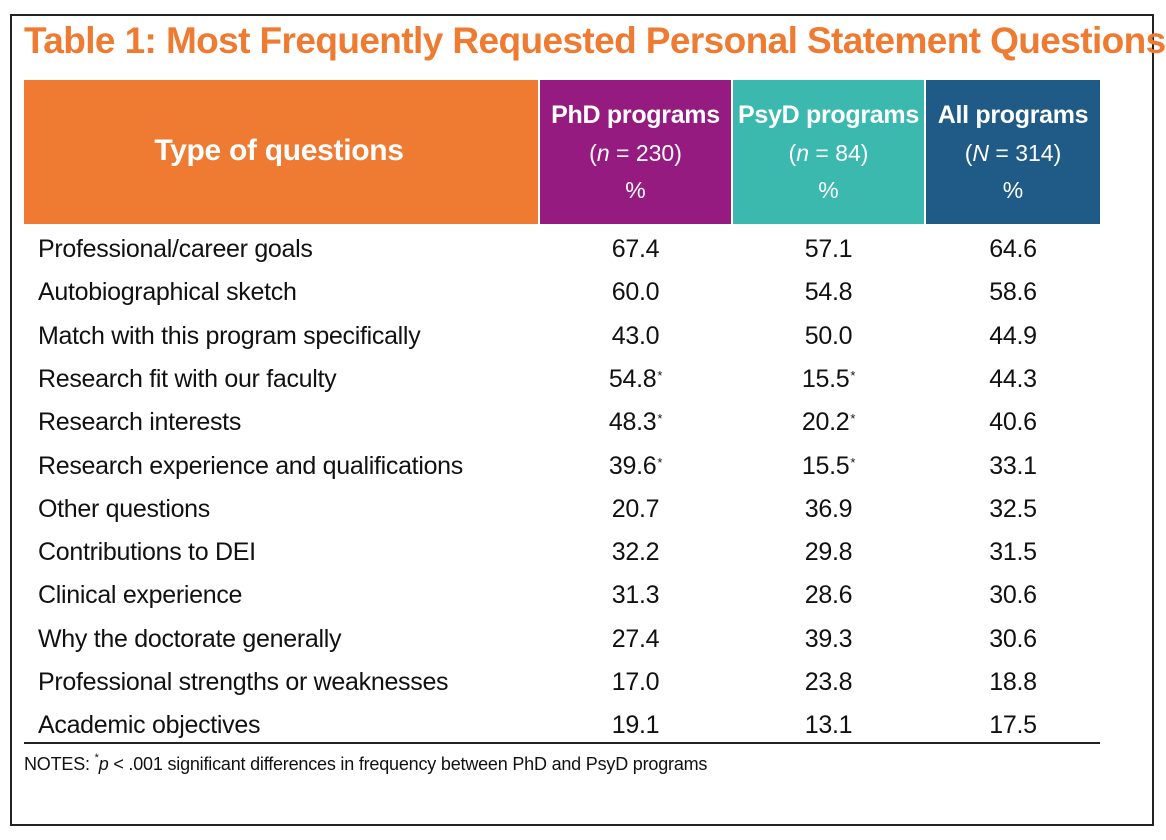 This screenshot has width=1166, height=840. What do you see at coordinates (562, 552) in the screenshot?
I see `table-row: Contributions to DEI 32.2 29.8 31.5` at bounding box center [562, 552].